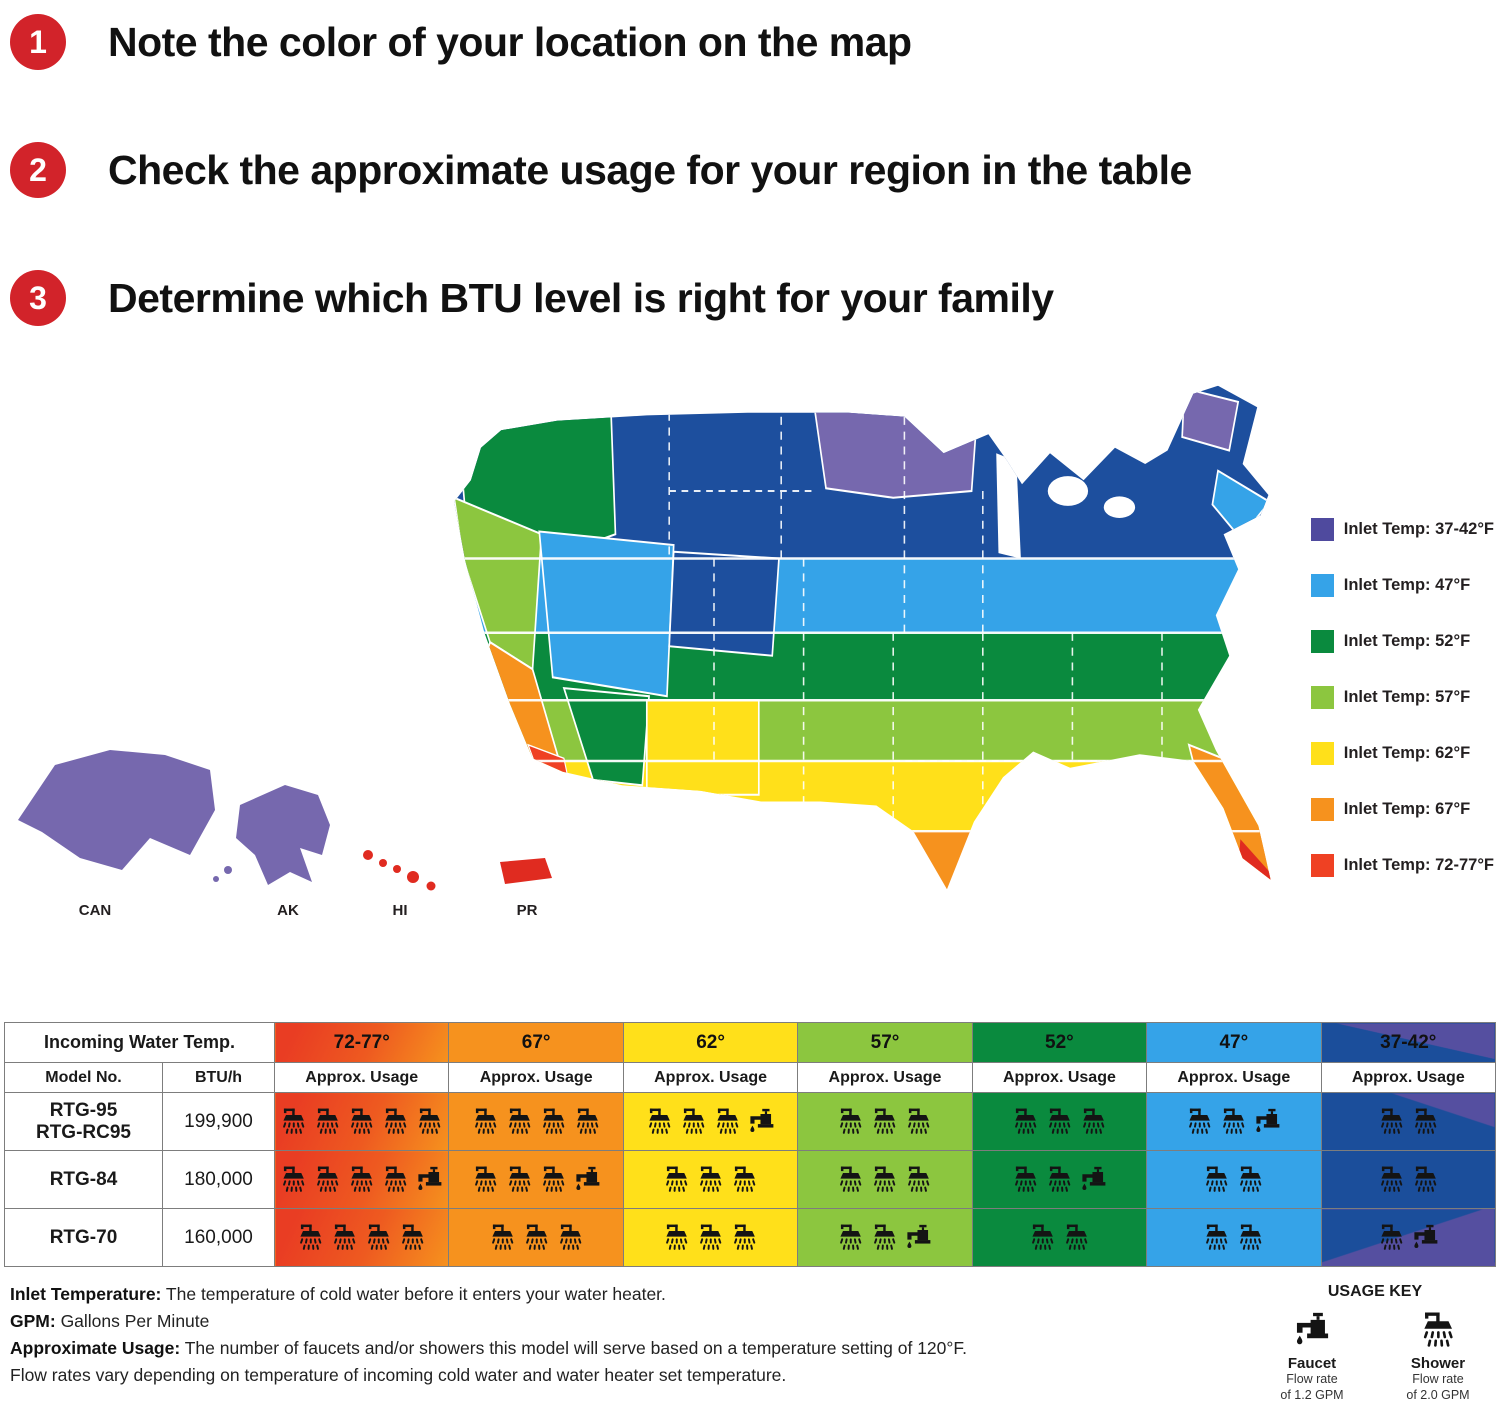 The image size is (1500, 1428). Describe the element at coordinates (932, 622) in the screenshot. I see `state-borders-dashed` at that location.